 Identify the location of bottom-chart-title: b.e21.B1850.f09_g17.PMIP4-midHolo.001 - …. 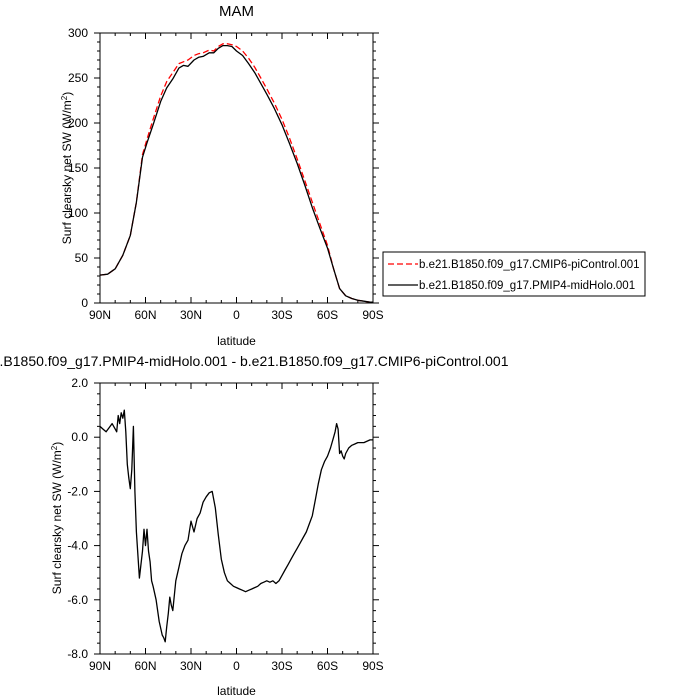
(254, 361).